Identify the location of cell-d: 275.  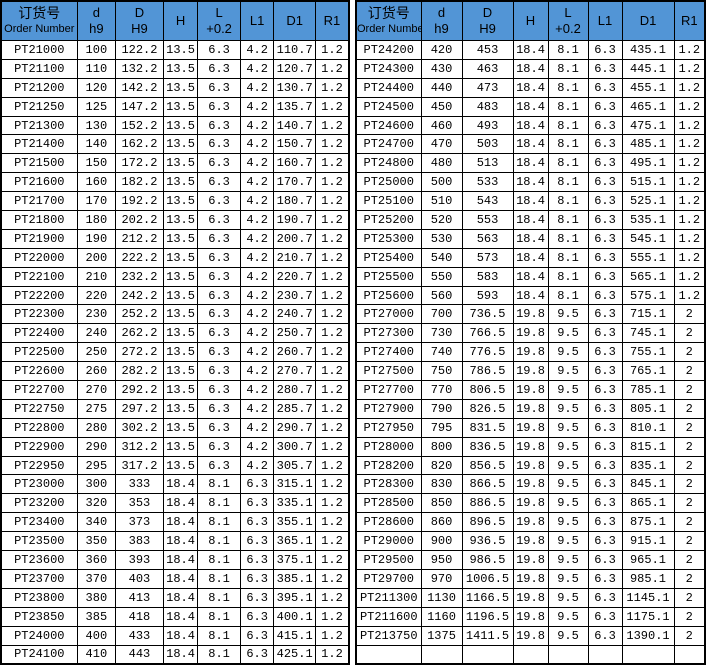
(96, 408).